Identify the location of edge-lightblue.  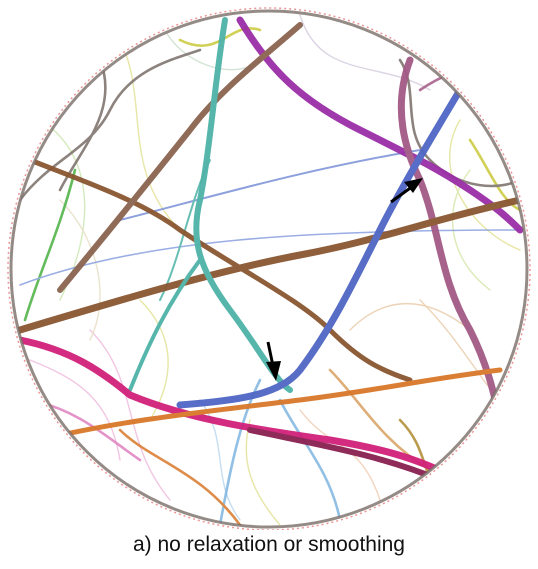
(310, 460).